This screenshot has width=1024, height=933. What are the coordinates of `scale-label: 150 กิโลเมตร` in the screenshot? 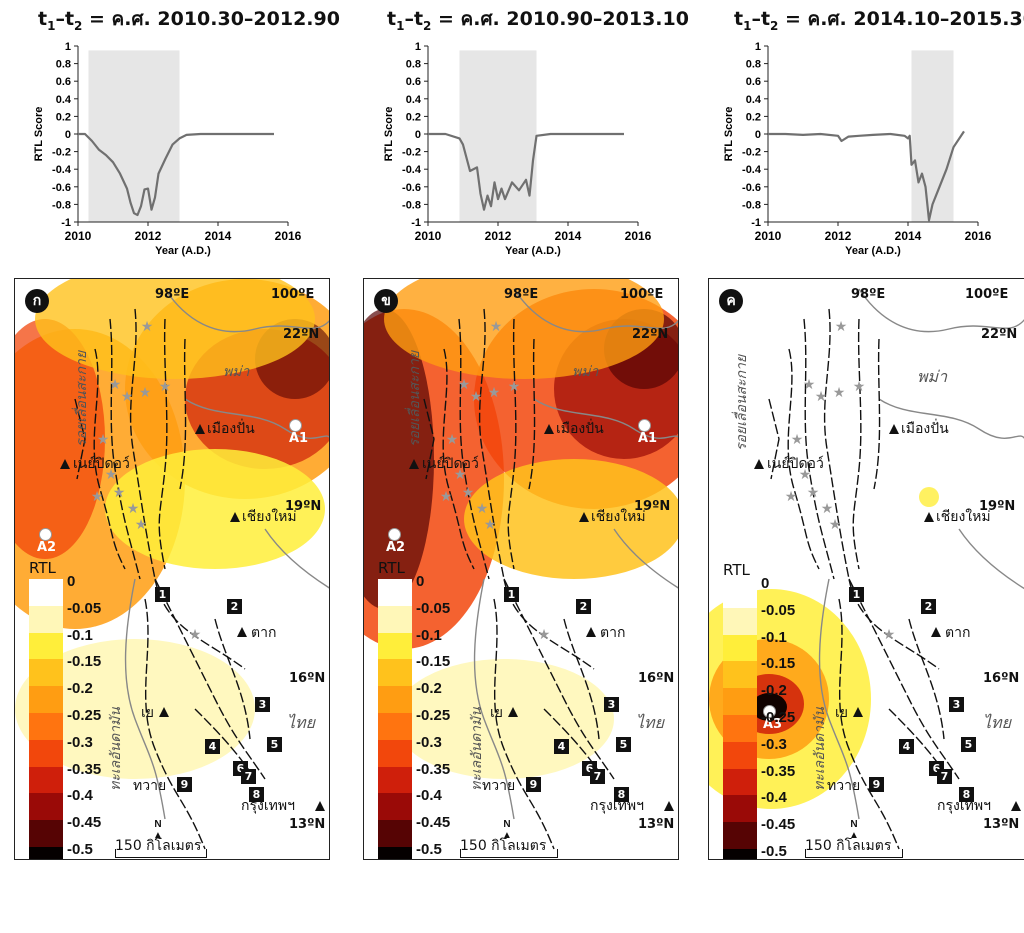 It's located at (848, 846).